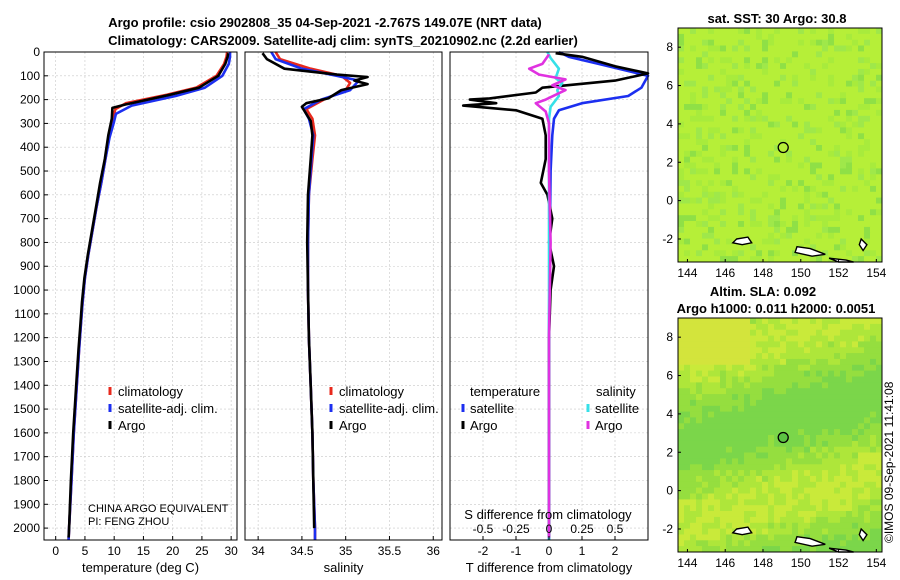  Describe the element at coordinates (863, 534) in the screenshot. I see `island-coastline` at that location.